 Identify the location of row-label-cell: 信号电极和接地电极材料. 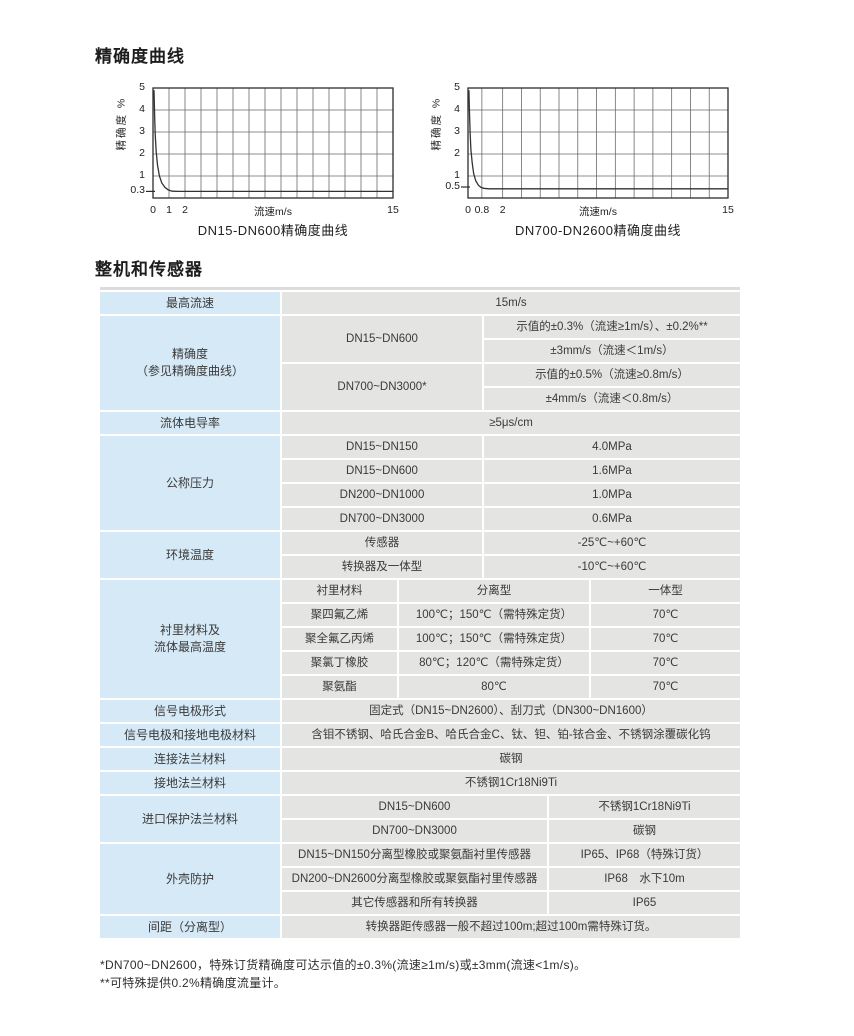
(190, 735).